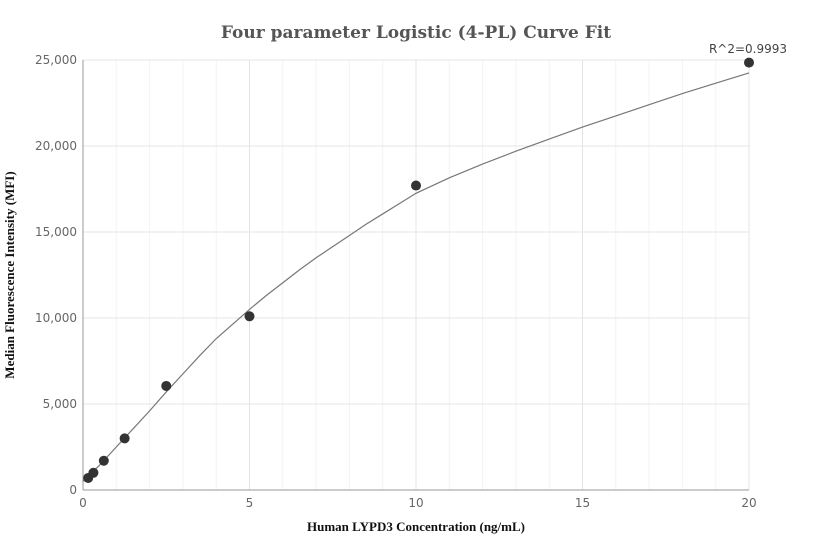 This screenshot has height=560, width=832. I want to click on x-tick-label: 15, so click(582, 503).